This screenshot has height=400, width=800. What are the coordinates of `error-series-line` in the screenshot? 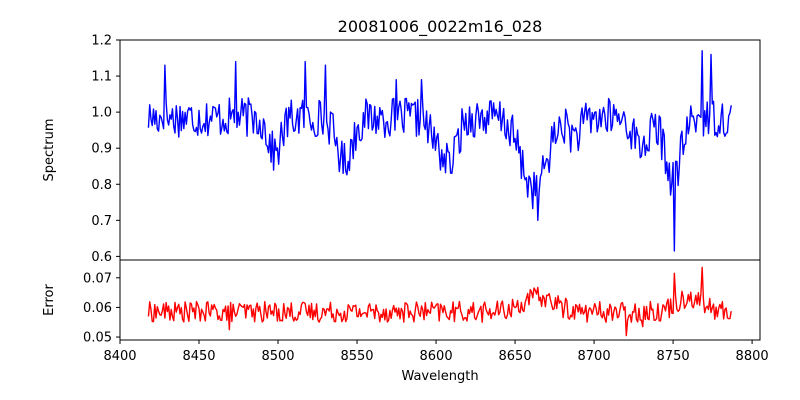 It's located at (439, 301).